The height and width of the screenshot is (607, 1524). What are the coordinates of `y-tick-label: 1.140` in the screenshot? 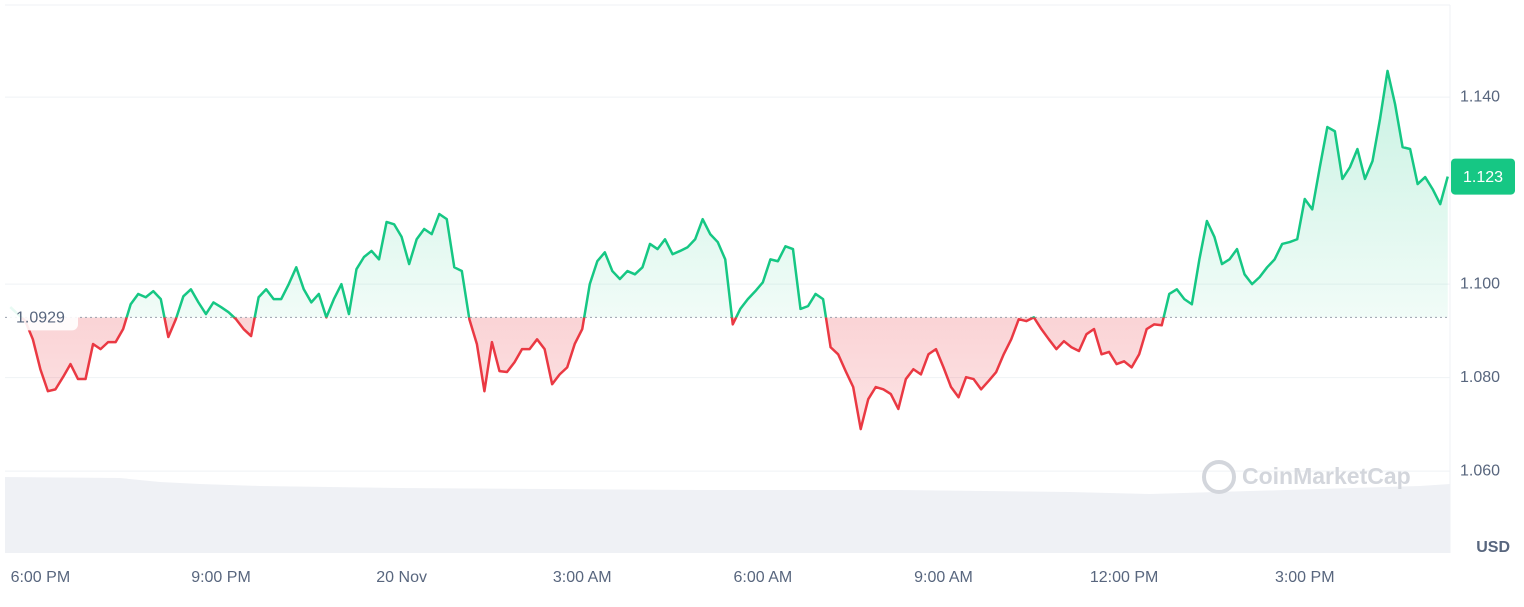 It's located at (1480, 96).